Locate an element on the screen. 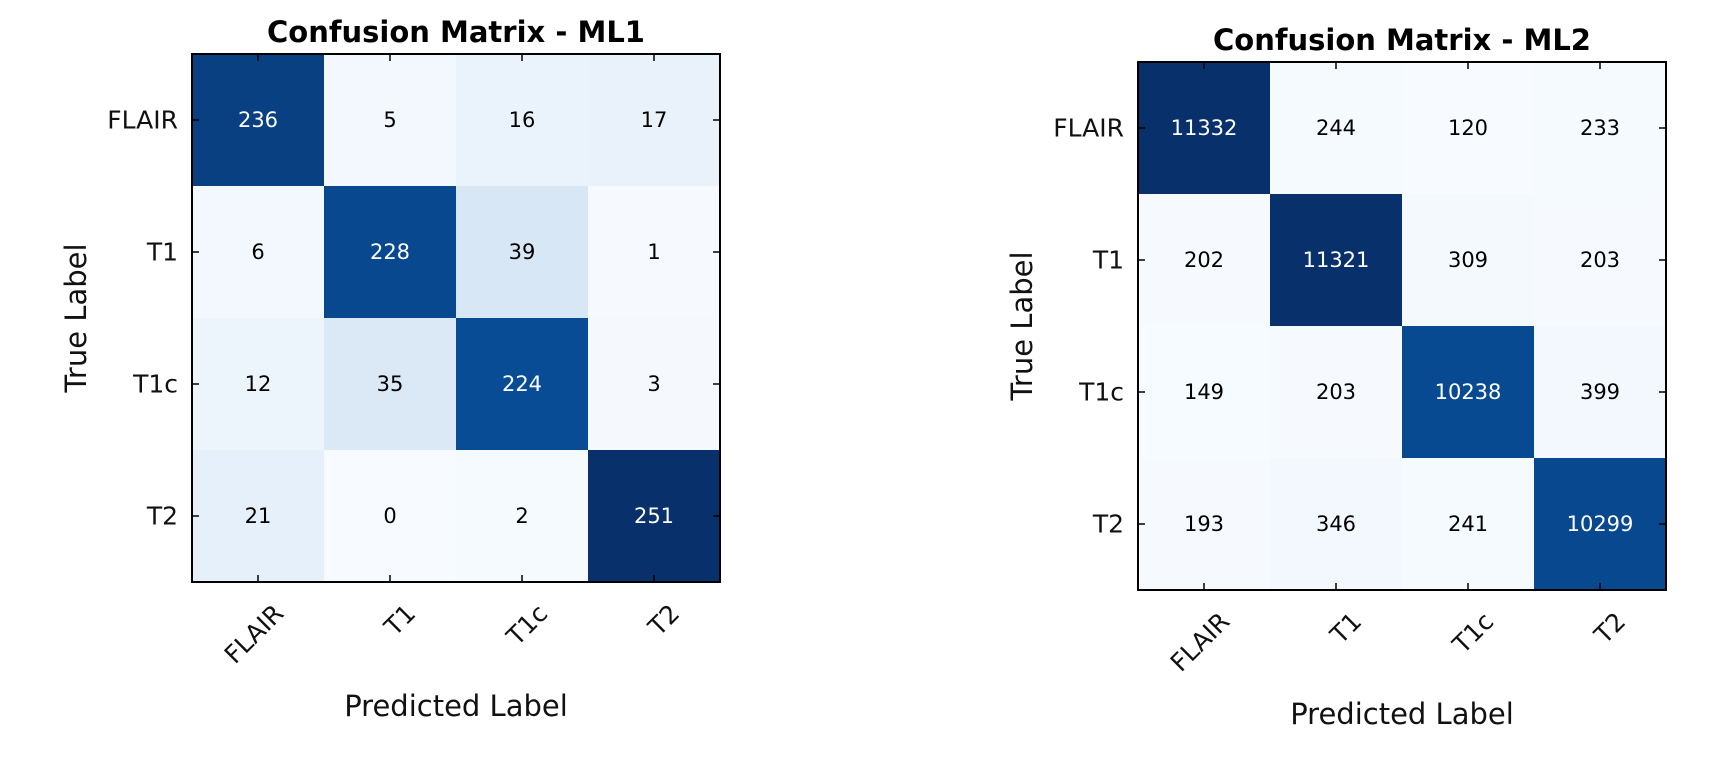 This screenshot has height=766, width=1724. cell-value-label: 39 is located at coordinates (522, 252).